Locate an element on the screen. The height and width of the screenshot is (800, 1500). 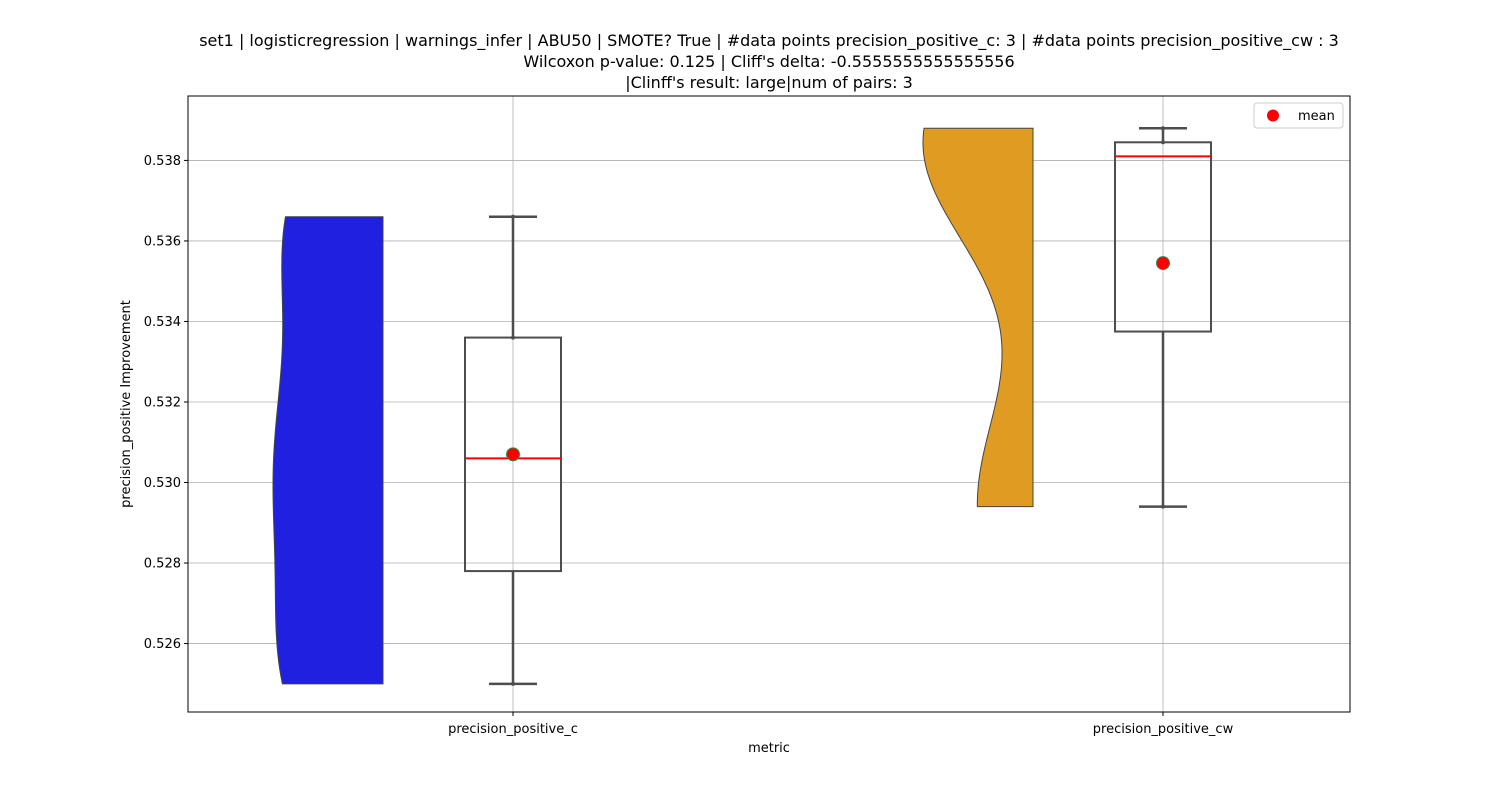
legend: mean is located at coordinates (1298, 115).